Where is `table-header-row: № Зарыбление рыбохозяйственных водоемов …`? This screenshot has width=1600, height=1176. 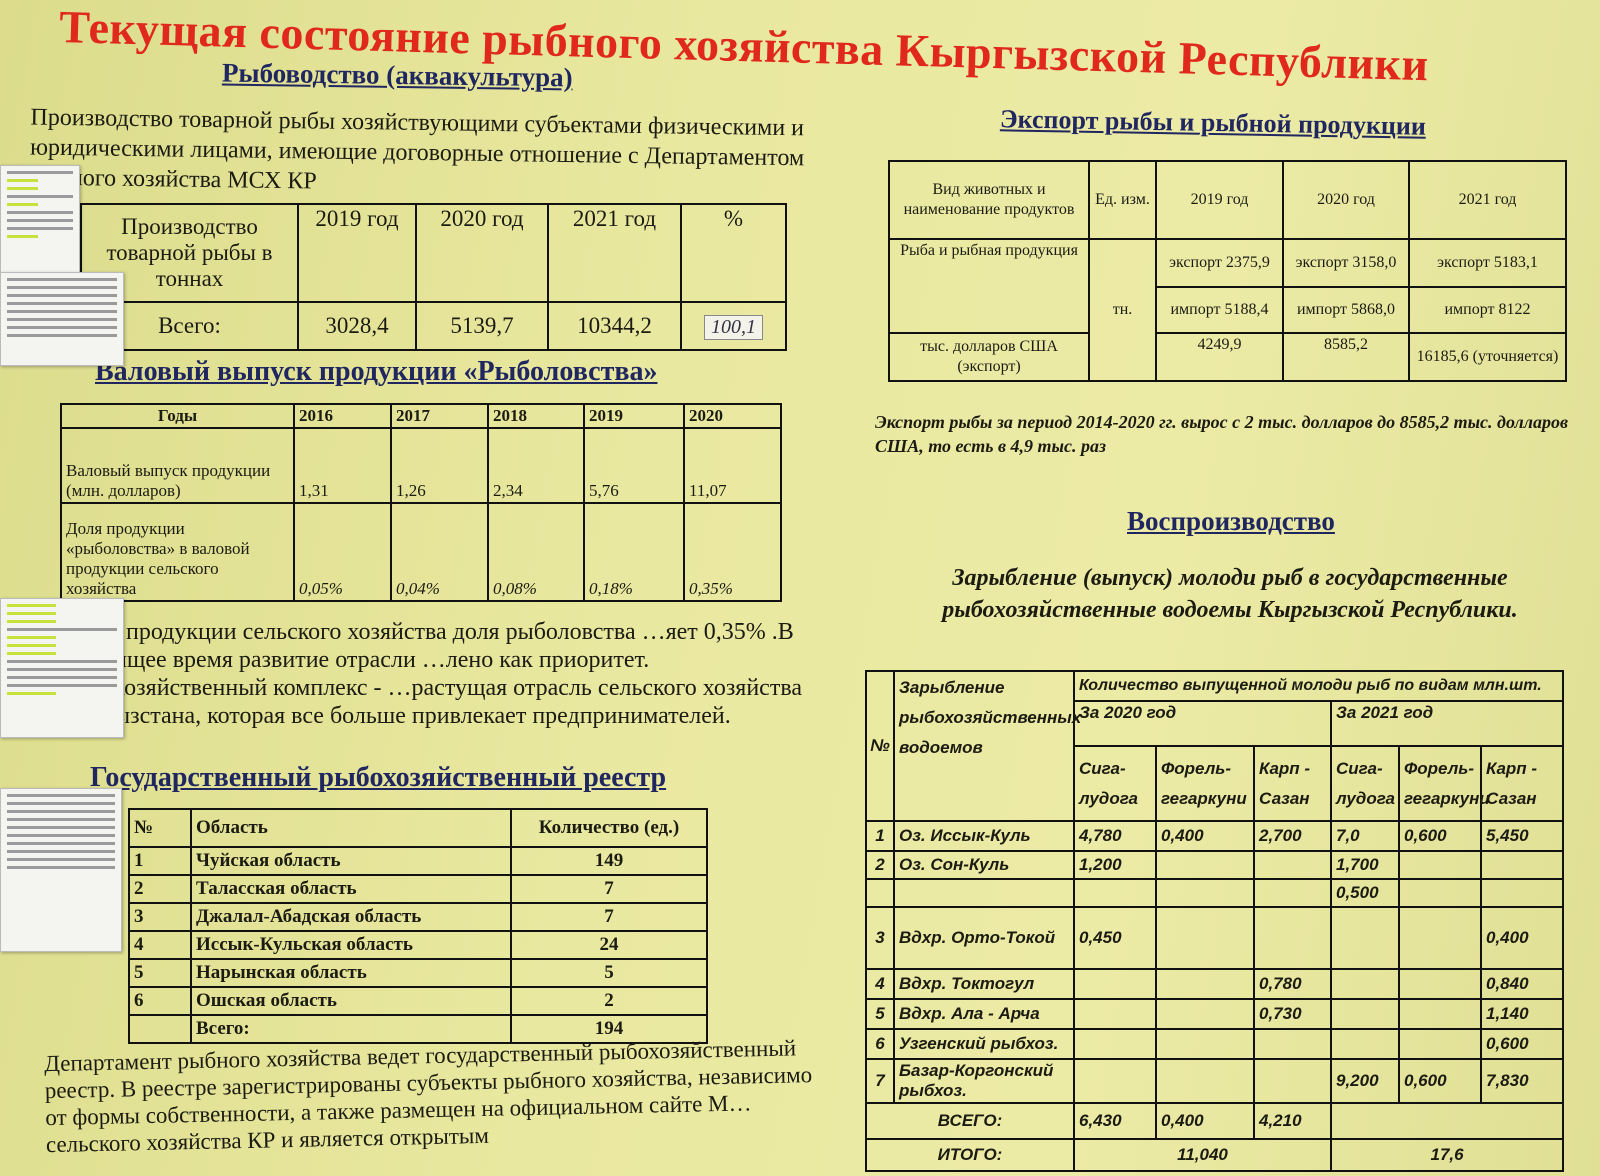 table-header-row: № Зарыбление рыбохозяйственных водоемов … is located at coordinates (1215, 746).